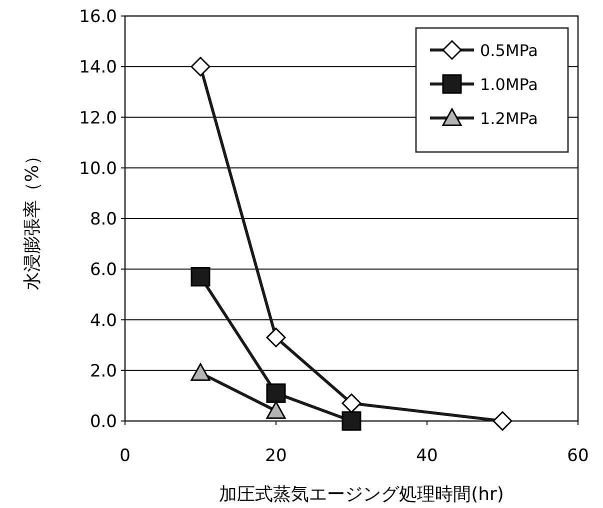  What do you see at coordinates (103, 371) in the screenshot?
I see `y-tick-label: 2.0` at bounding box center [103, 371].